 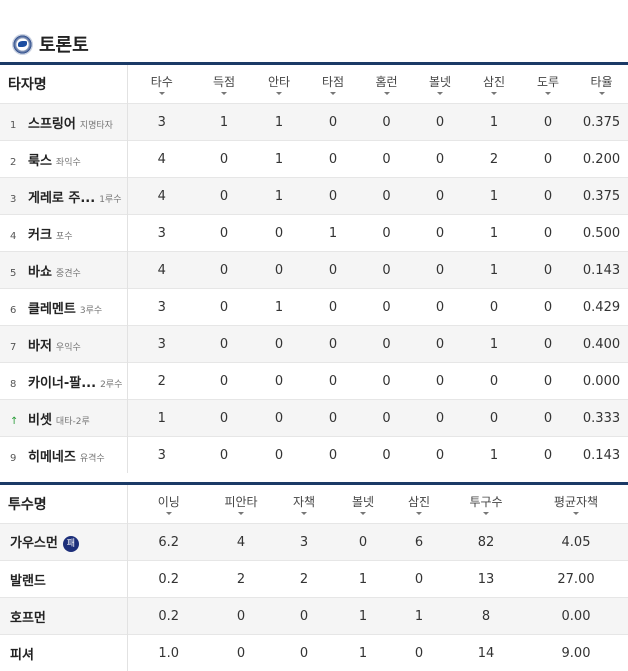 I want to click on player-name: 바쇼, so click(x=40, y=272).